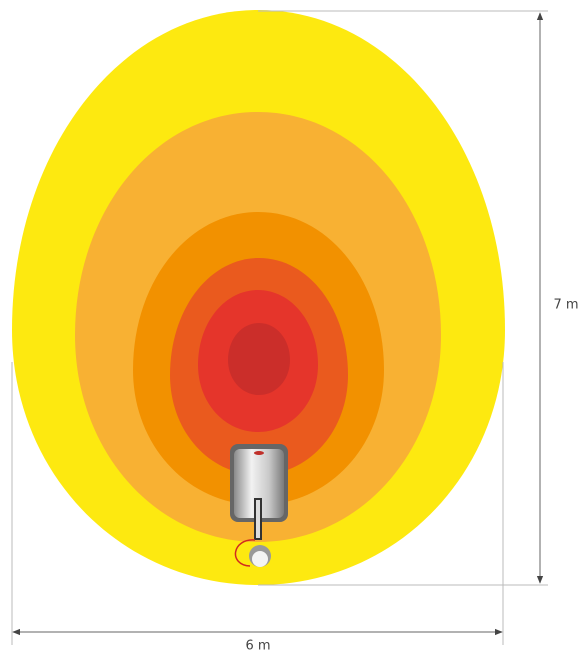 The width and height of the screenshot is (579, 654). Describe the element at coordinates (259, 453) in the screenshot. I see `heater-logo` at that location.